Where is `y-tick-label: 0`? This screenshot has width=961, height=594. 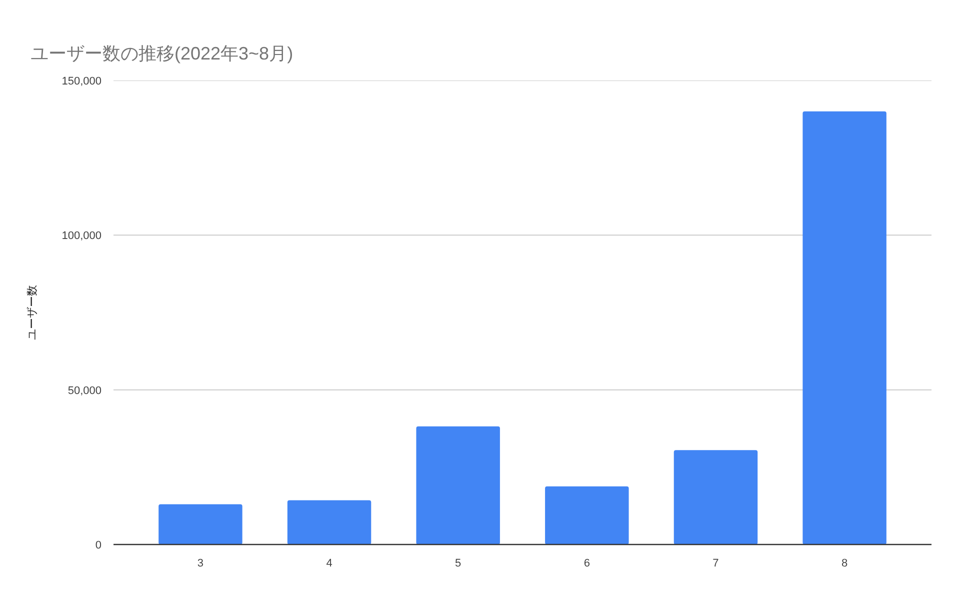 y-tick-label: 0 is located at coordinates (98, 546).